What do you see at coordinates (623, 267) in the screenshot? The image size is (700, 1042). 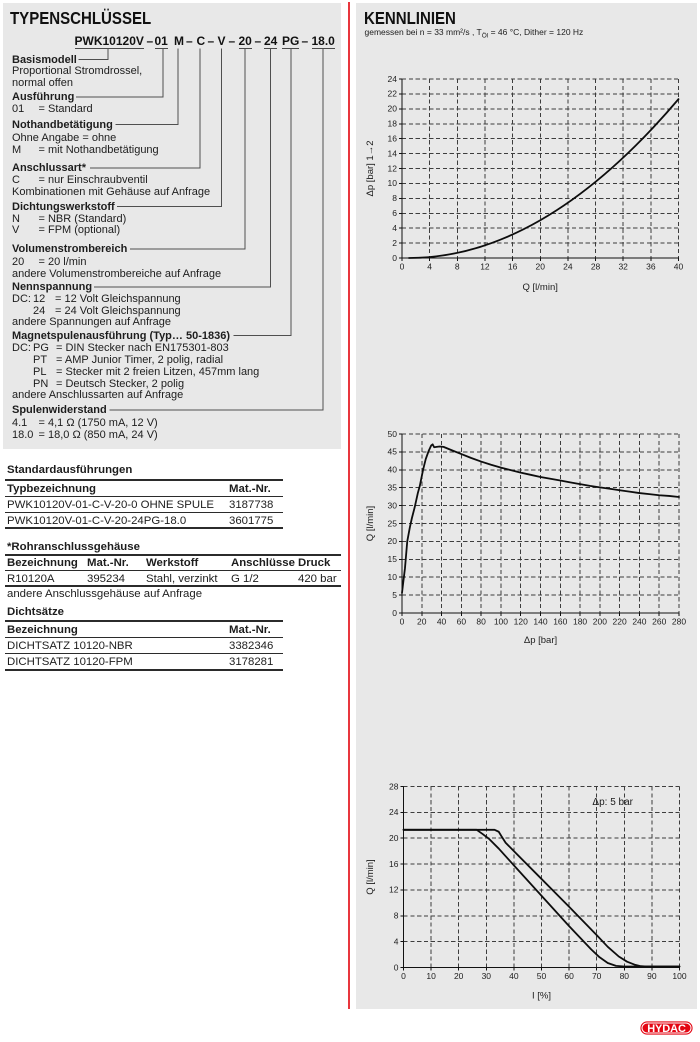 I see `svg-text: 32` at bounding box center [623, 267].